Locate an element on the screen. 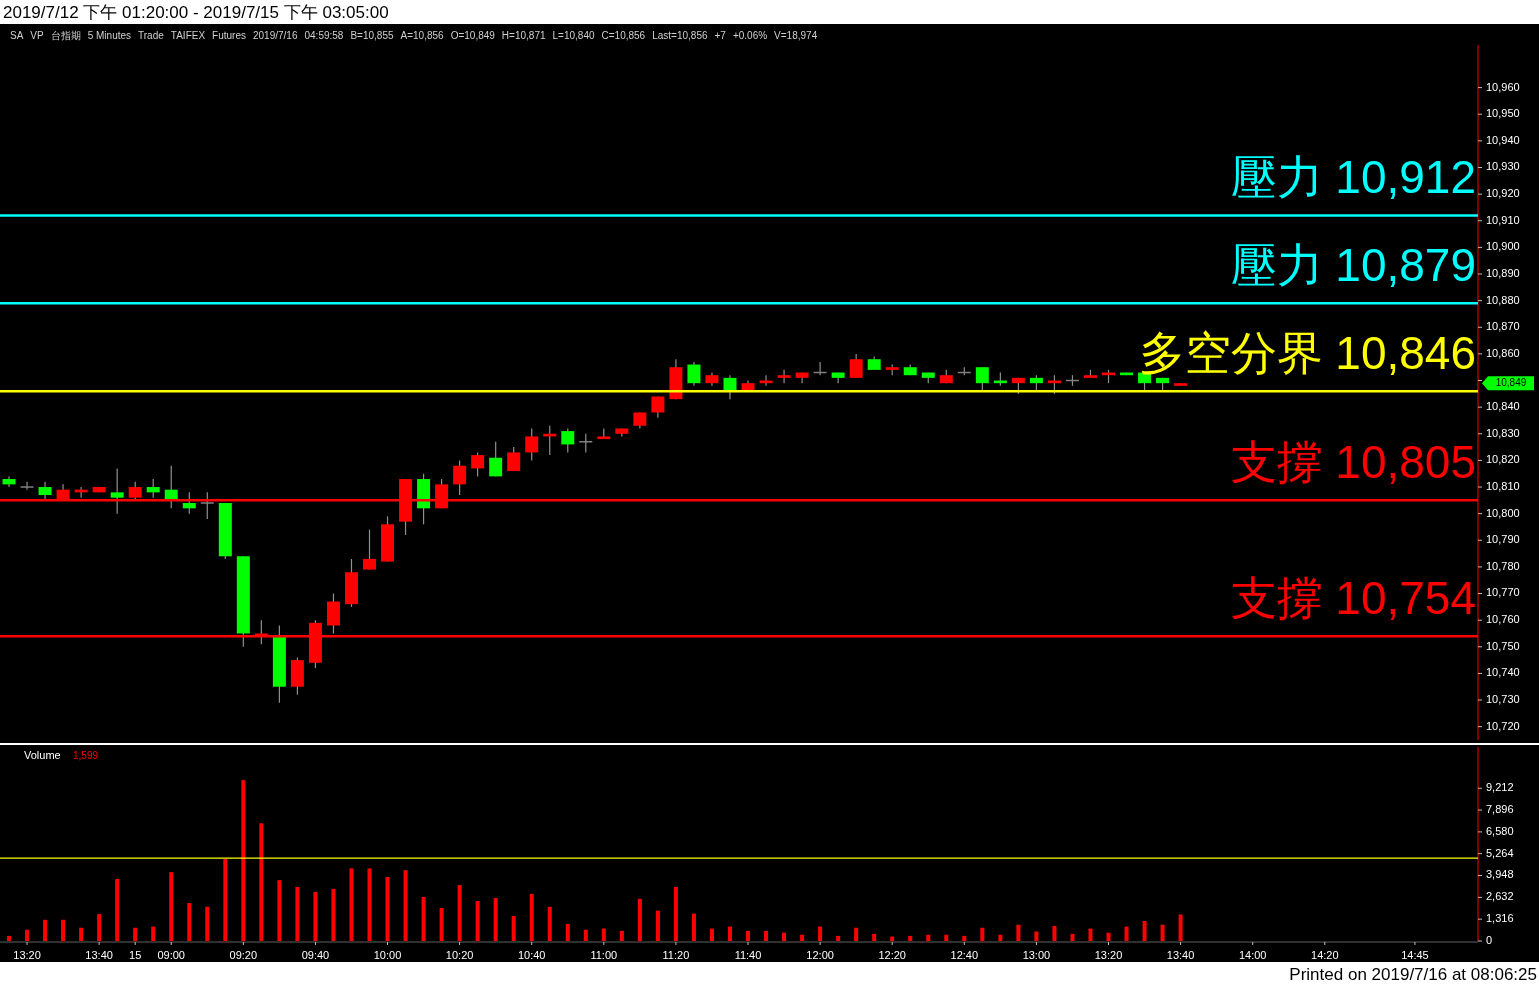 The width and height of the screenshot is (1539, 985). ref-line-label: 壓力 10,879 is located at coordinates (1353, 265).